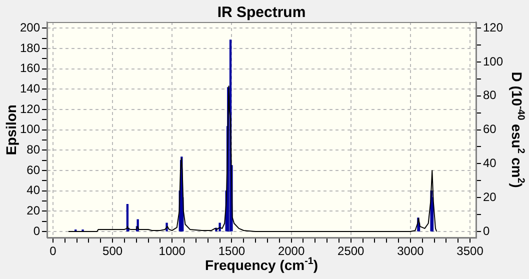  Describe the element at coordinates (30, 68) in the screenshot. I see `y-tick-label: 160` at that location.